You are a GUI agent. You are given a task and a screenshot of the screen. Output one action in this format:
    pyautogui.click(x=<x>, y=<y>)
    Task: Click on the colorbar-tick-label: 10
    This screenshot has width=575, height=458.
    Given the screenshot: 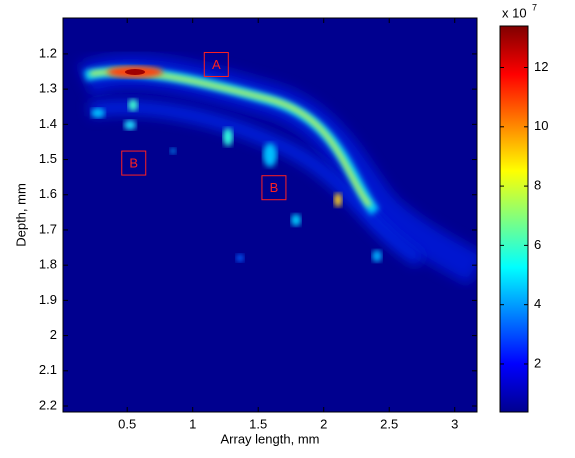 What is the action you would take?
    pyautogui.click(x=541, y=125)
    